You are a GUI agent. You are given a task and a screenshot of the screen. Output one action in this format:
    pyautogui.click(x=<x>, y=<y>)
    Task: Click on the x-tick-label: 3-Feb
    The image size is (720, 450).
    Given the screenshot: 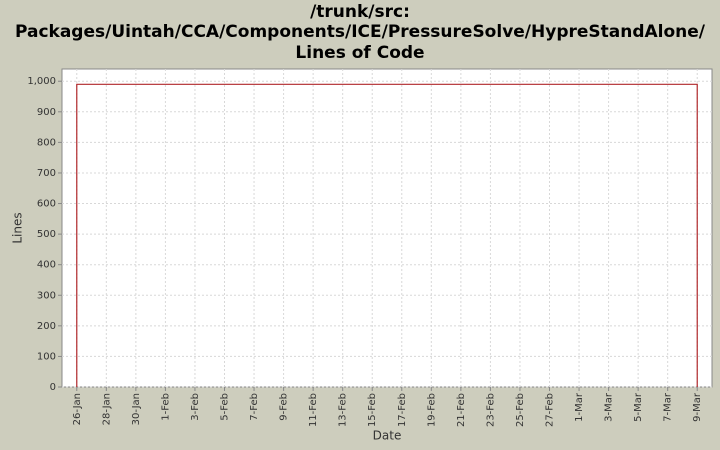 What is the action you would take?
    pyautogui.click(x=195, y=407)
    